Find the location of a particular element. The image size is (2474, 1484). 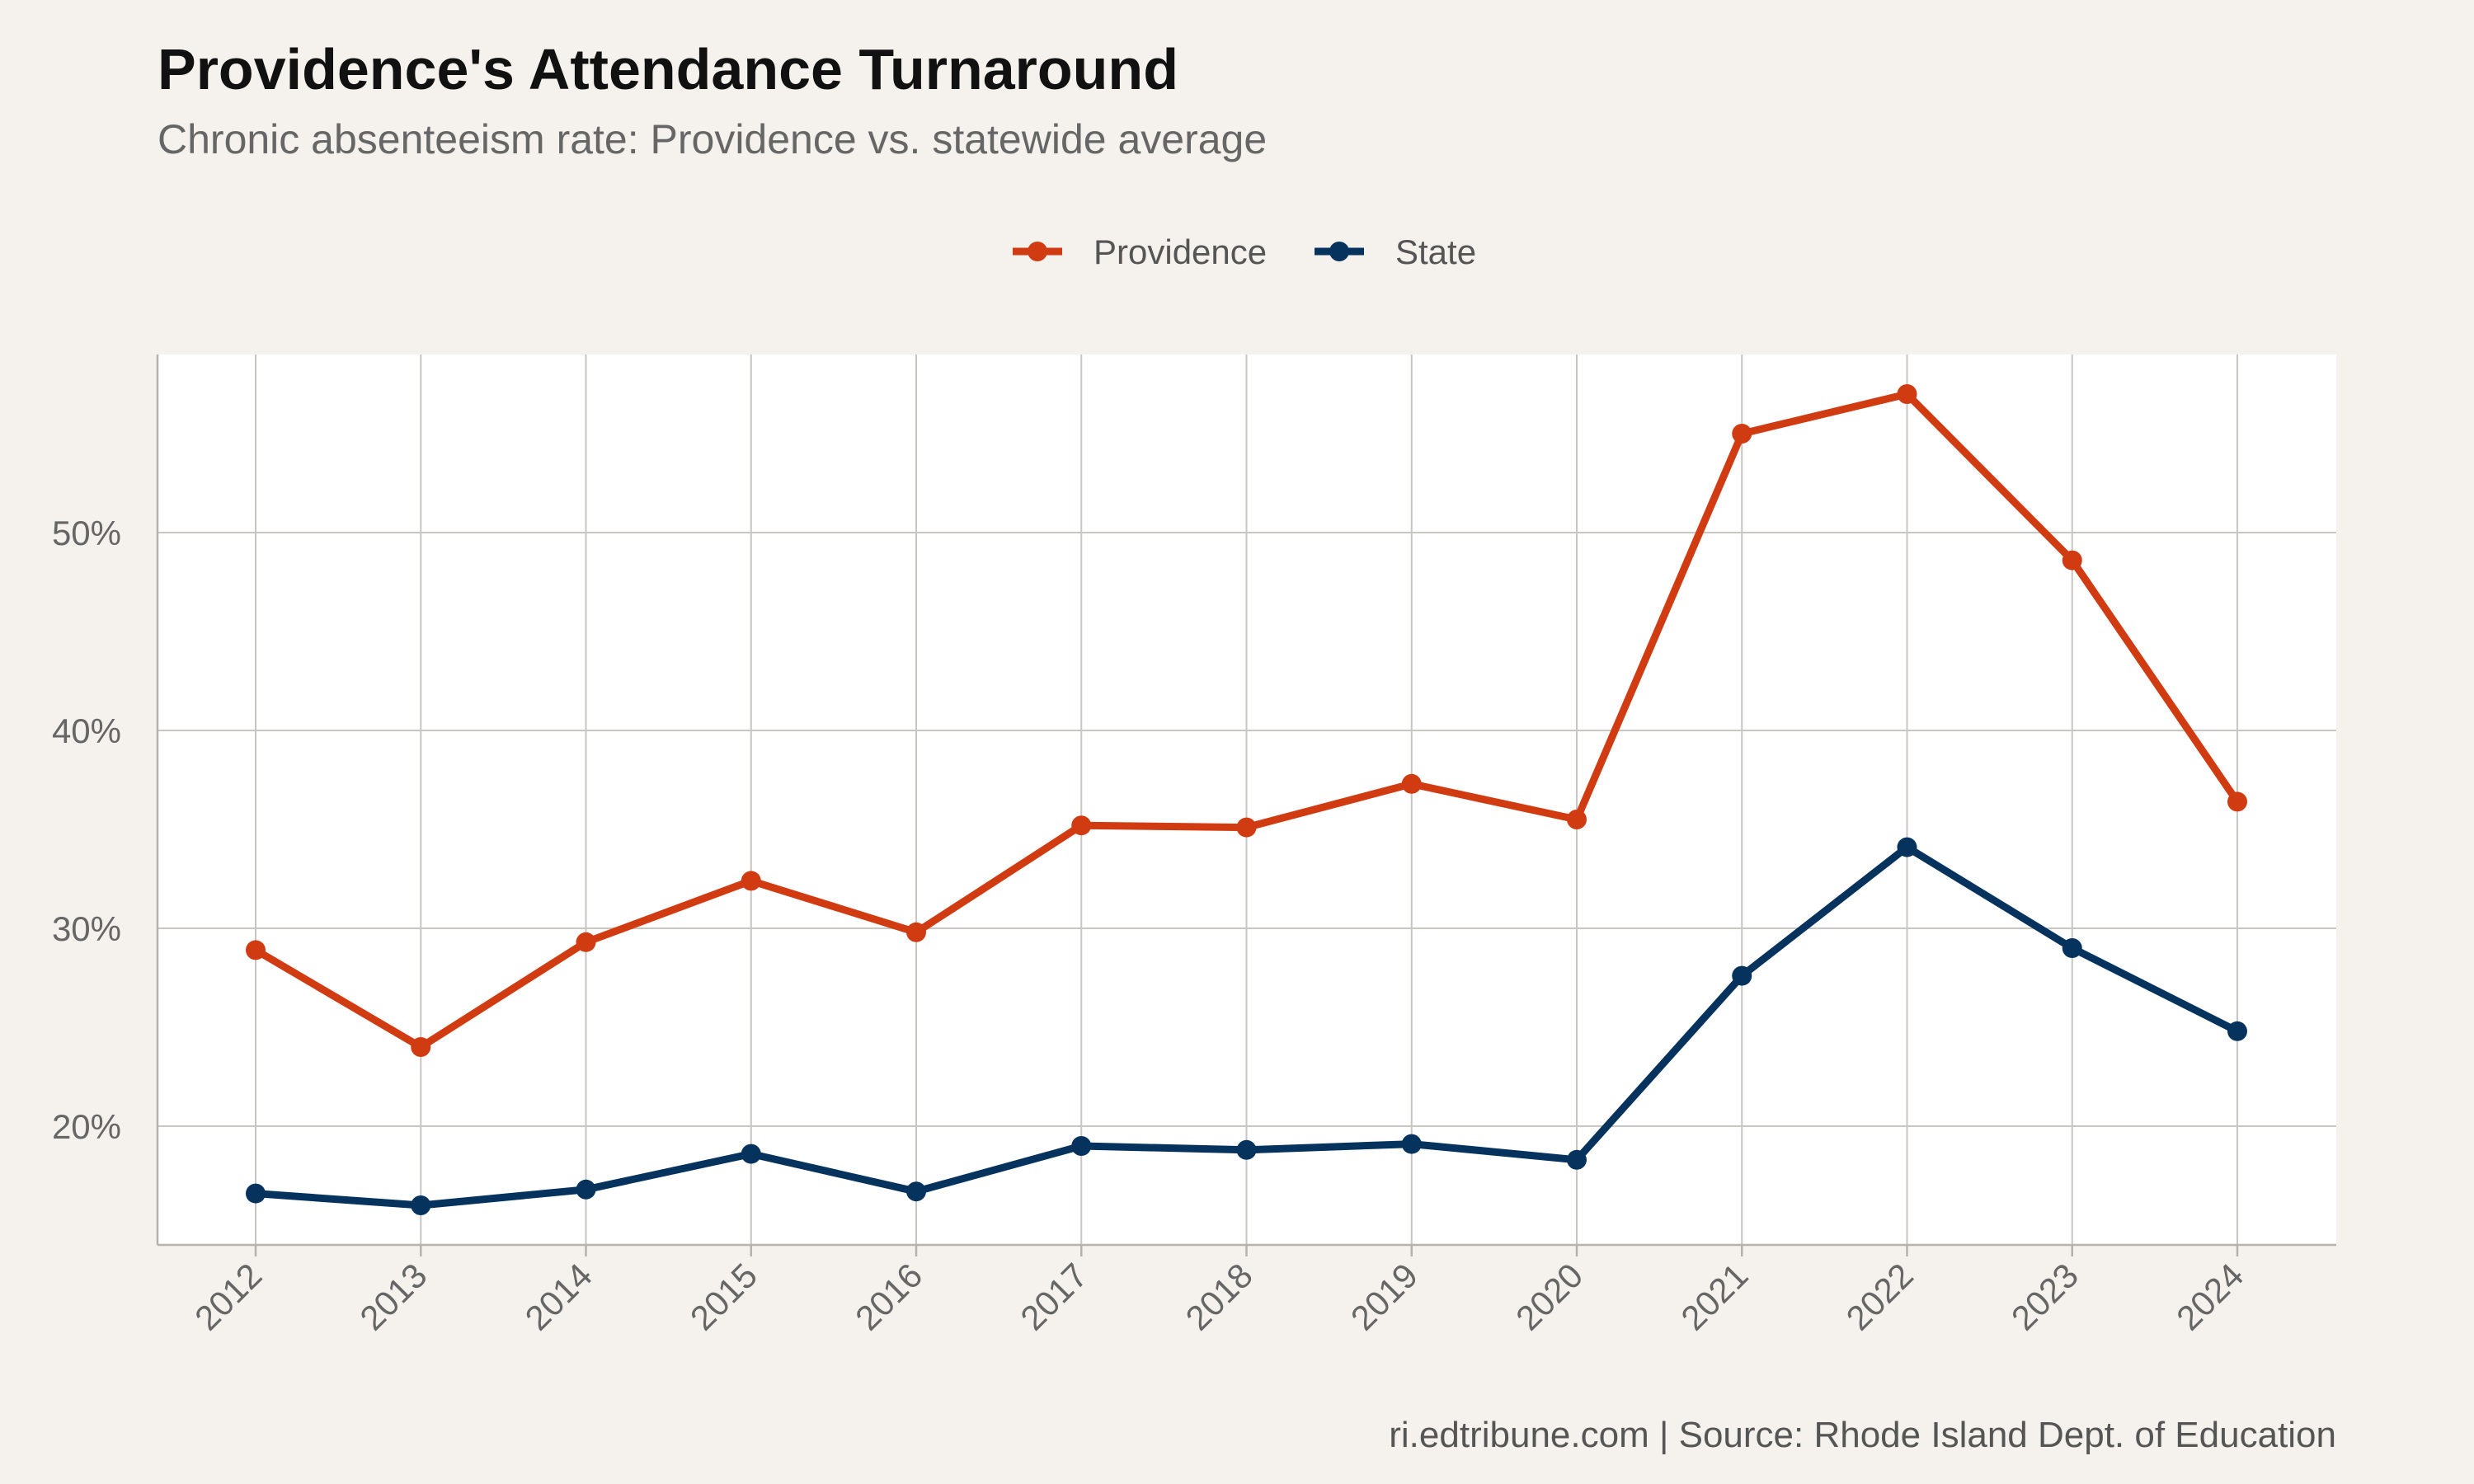

data-point-state-2014 is located at coordinates (586, 1189).